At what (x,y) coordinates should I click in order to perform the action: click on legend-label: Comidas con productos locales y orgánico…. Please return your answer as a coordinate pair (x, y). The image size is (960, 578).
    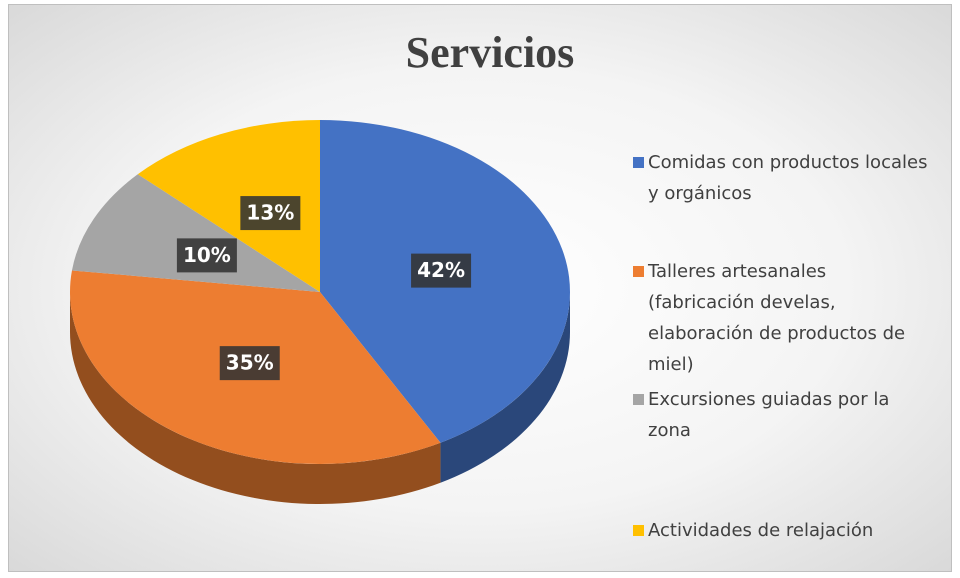
    Looking at the image, I should click on (788, 178).